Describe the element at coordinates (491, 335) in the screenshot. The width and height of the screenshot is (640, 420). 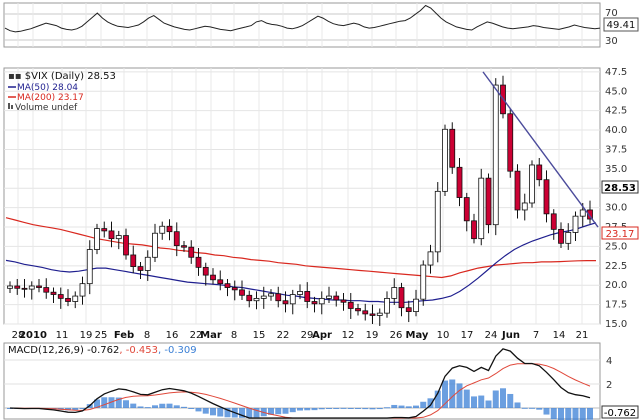
I see `x-tick-label: 24` at that location.